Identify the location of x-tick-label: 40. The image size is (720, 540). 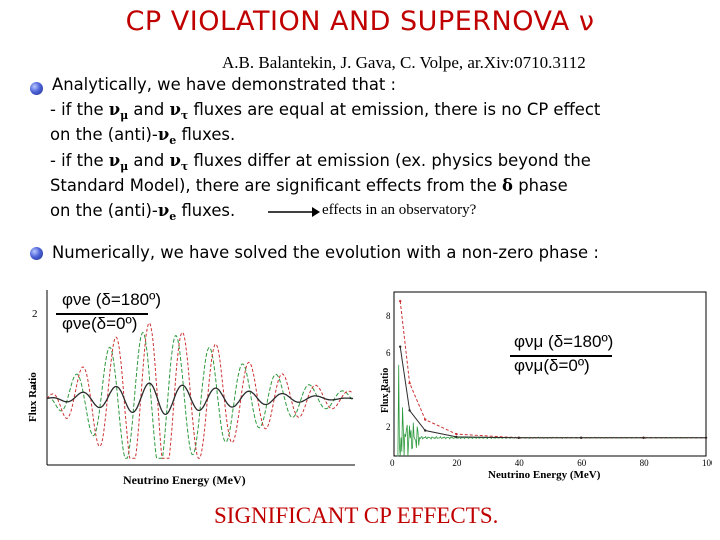
(520, 463).